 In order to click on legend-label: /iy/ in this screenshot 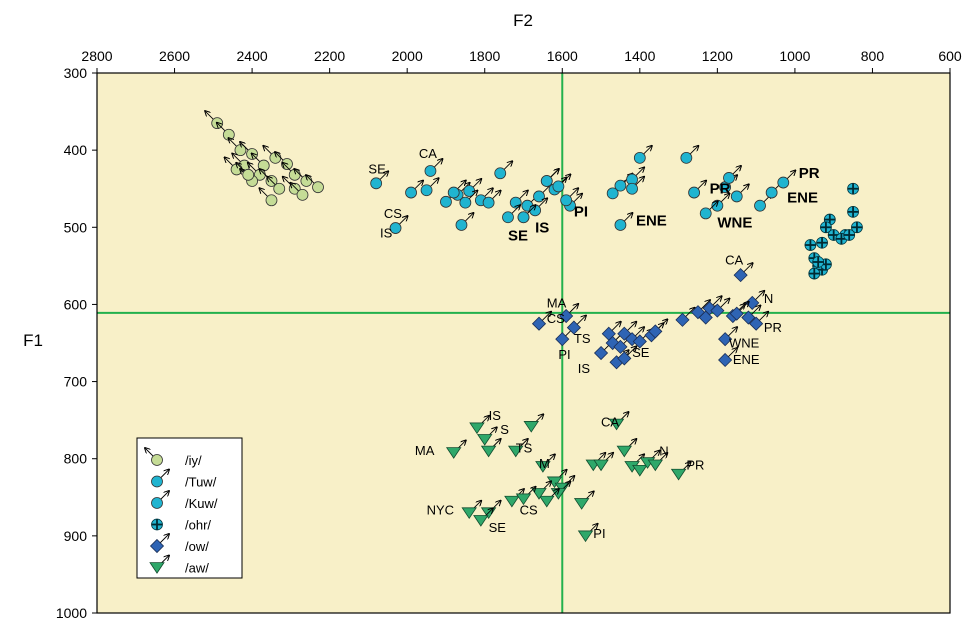, I will do `click(193, 460)`.